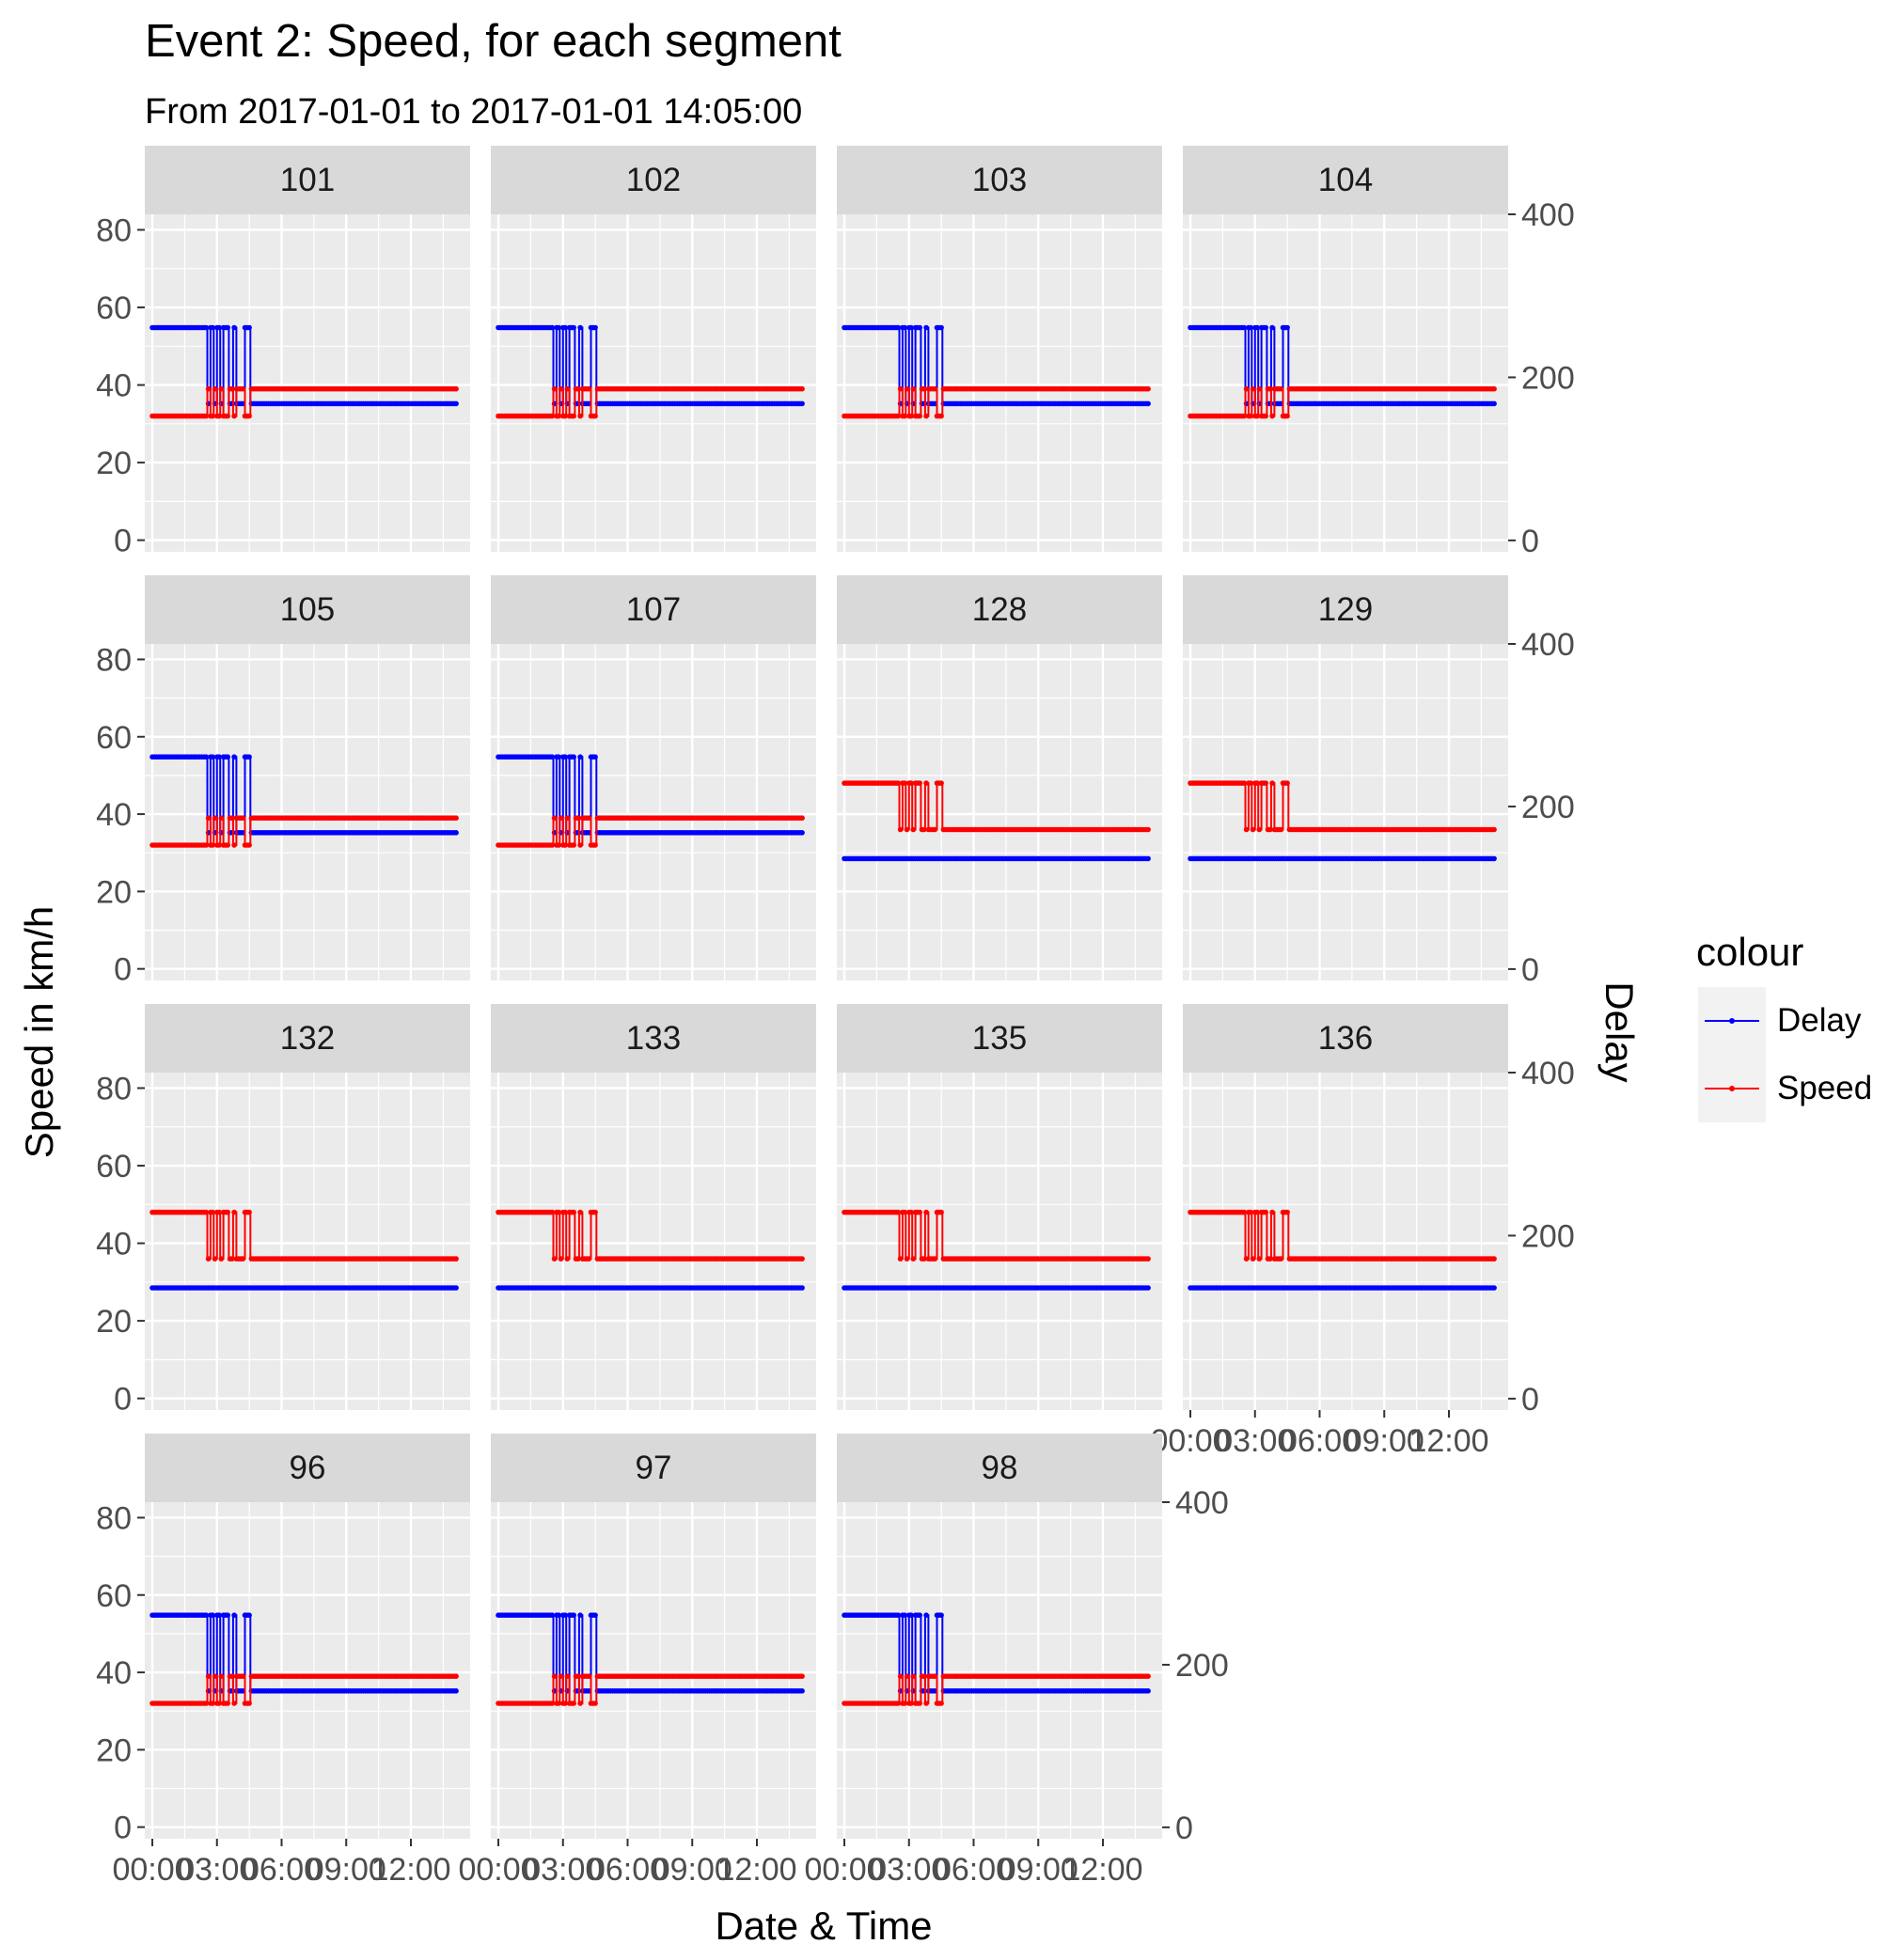 The image size is (1904, 1944). Describe the element at coordinates (1202, 1666) in the screenshot. I see `y2-tick-label: 200` at that location.